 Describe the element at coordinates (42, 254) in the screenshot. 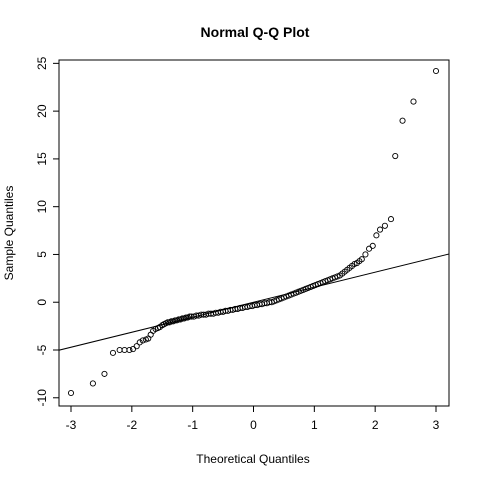

I see `y-tick-label: 5` at that location.